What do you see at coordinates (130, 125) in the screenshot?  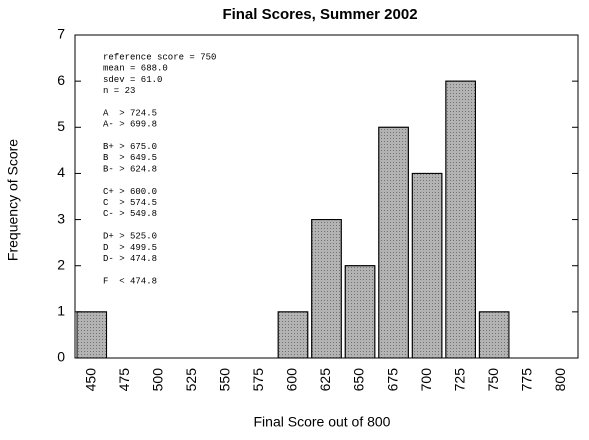 I see `annotation: A- > 699.8` at bounding box center [130, 125].